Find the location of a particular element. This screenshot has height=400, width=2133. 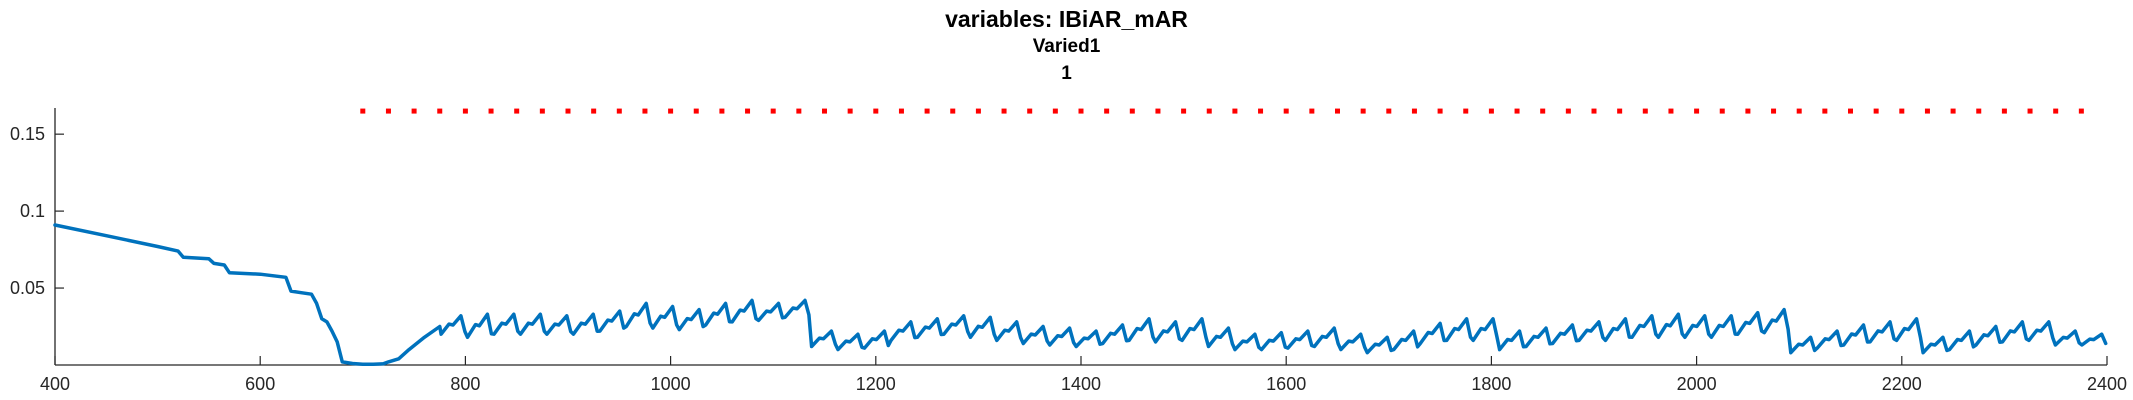

x-tick-label: 600 is located at coordinates (260, 384).